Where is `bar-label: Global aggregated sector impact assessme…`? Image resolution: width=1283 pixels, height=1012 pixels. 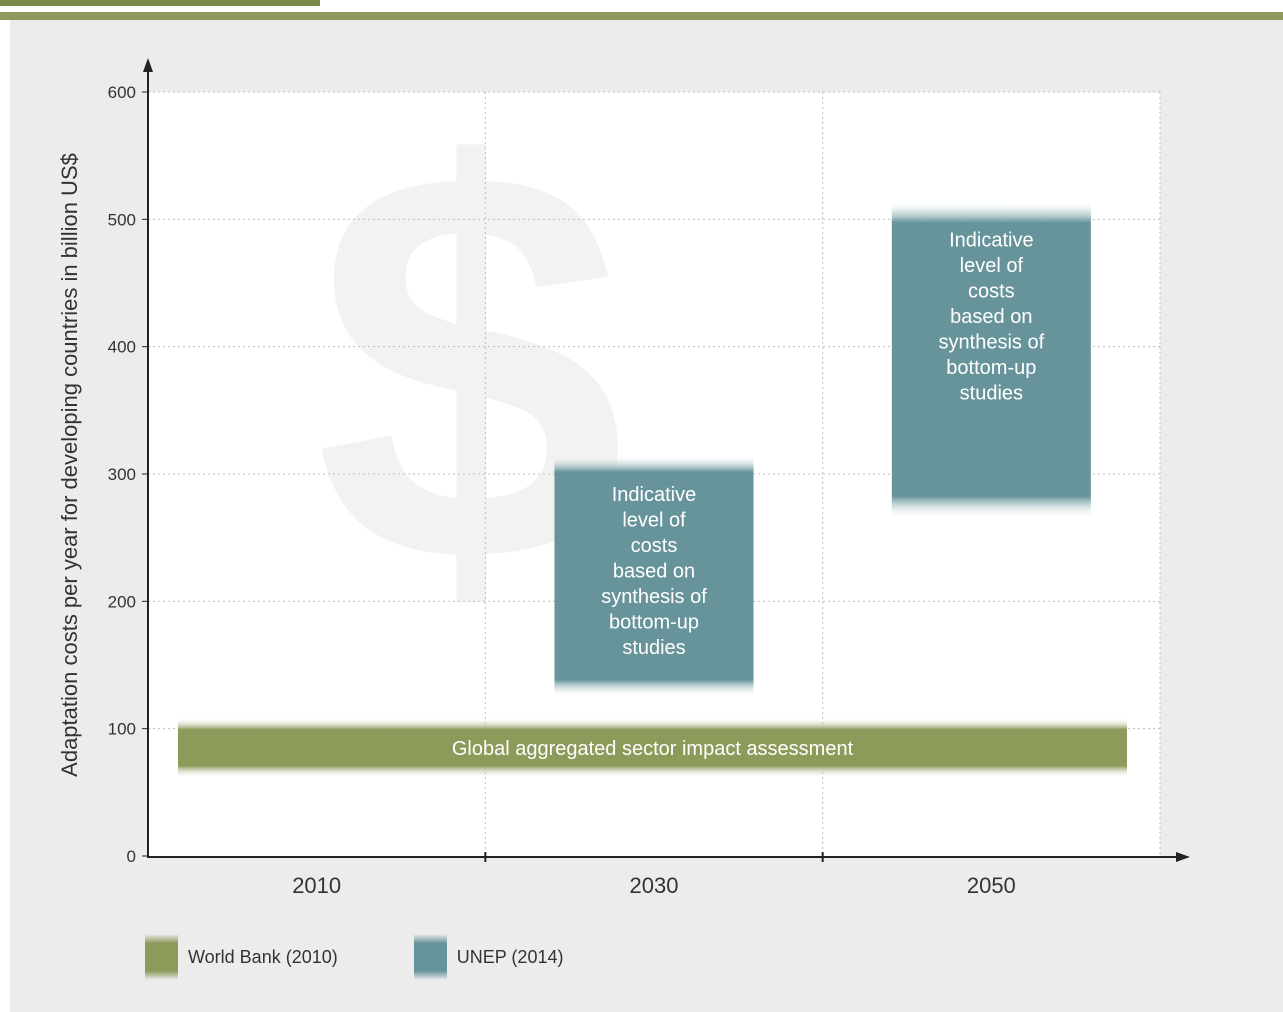 bar-label: Global aggregated sector impact assessme… is located at coordinates (653, 749).